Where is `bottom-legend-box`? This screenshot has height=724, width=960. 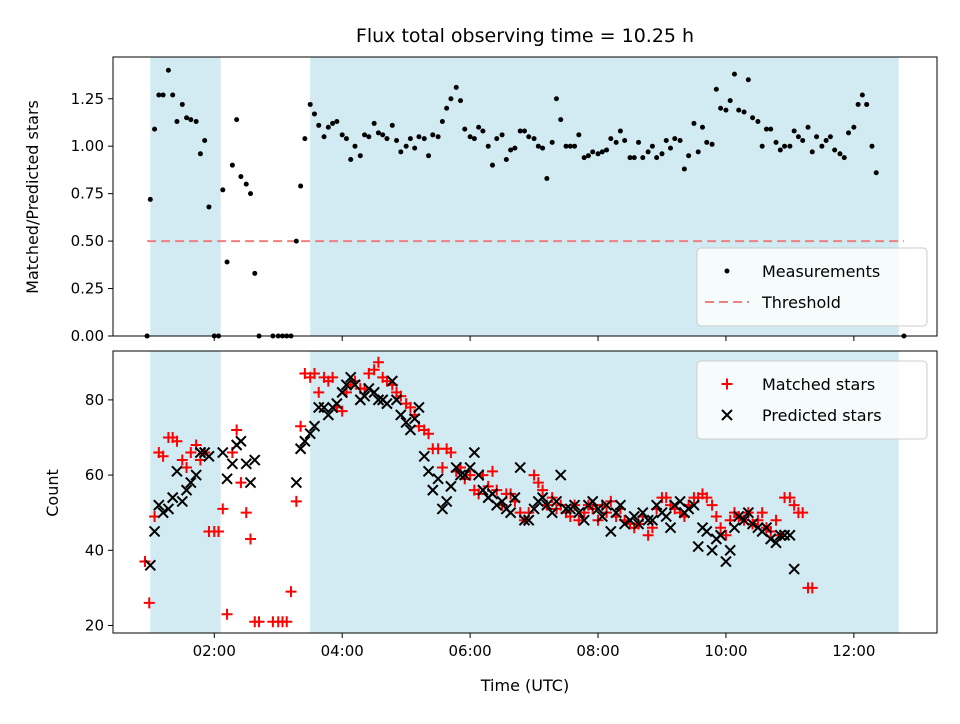
bottom-legend-box is located at coordinates (812, 400).